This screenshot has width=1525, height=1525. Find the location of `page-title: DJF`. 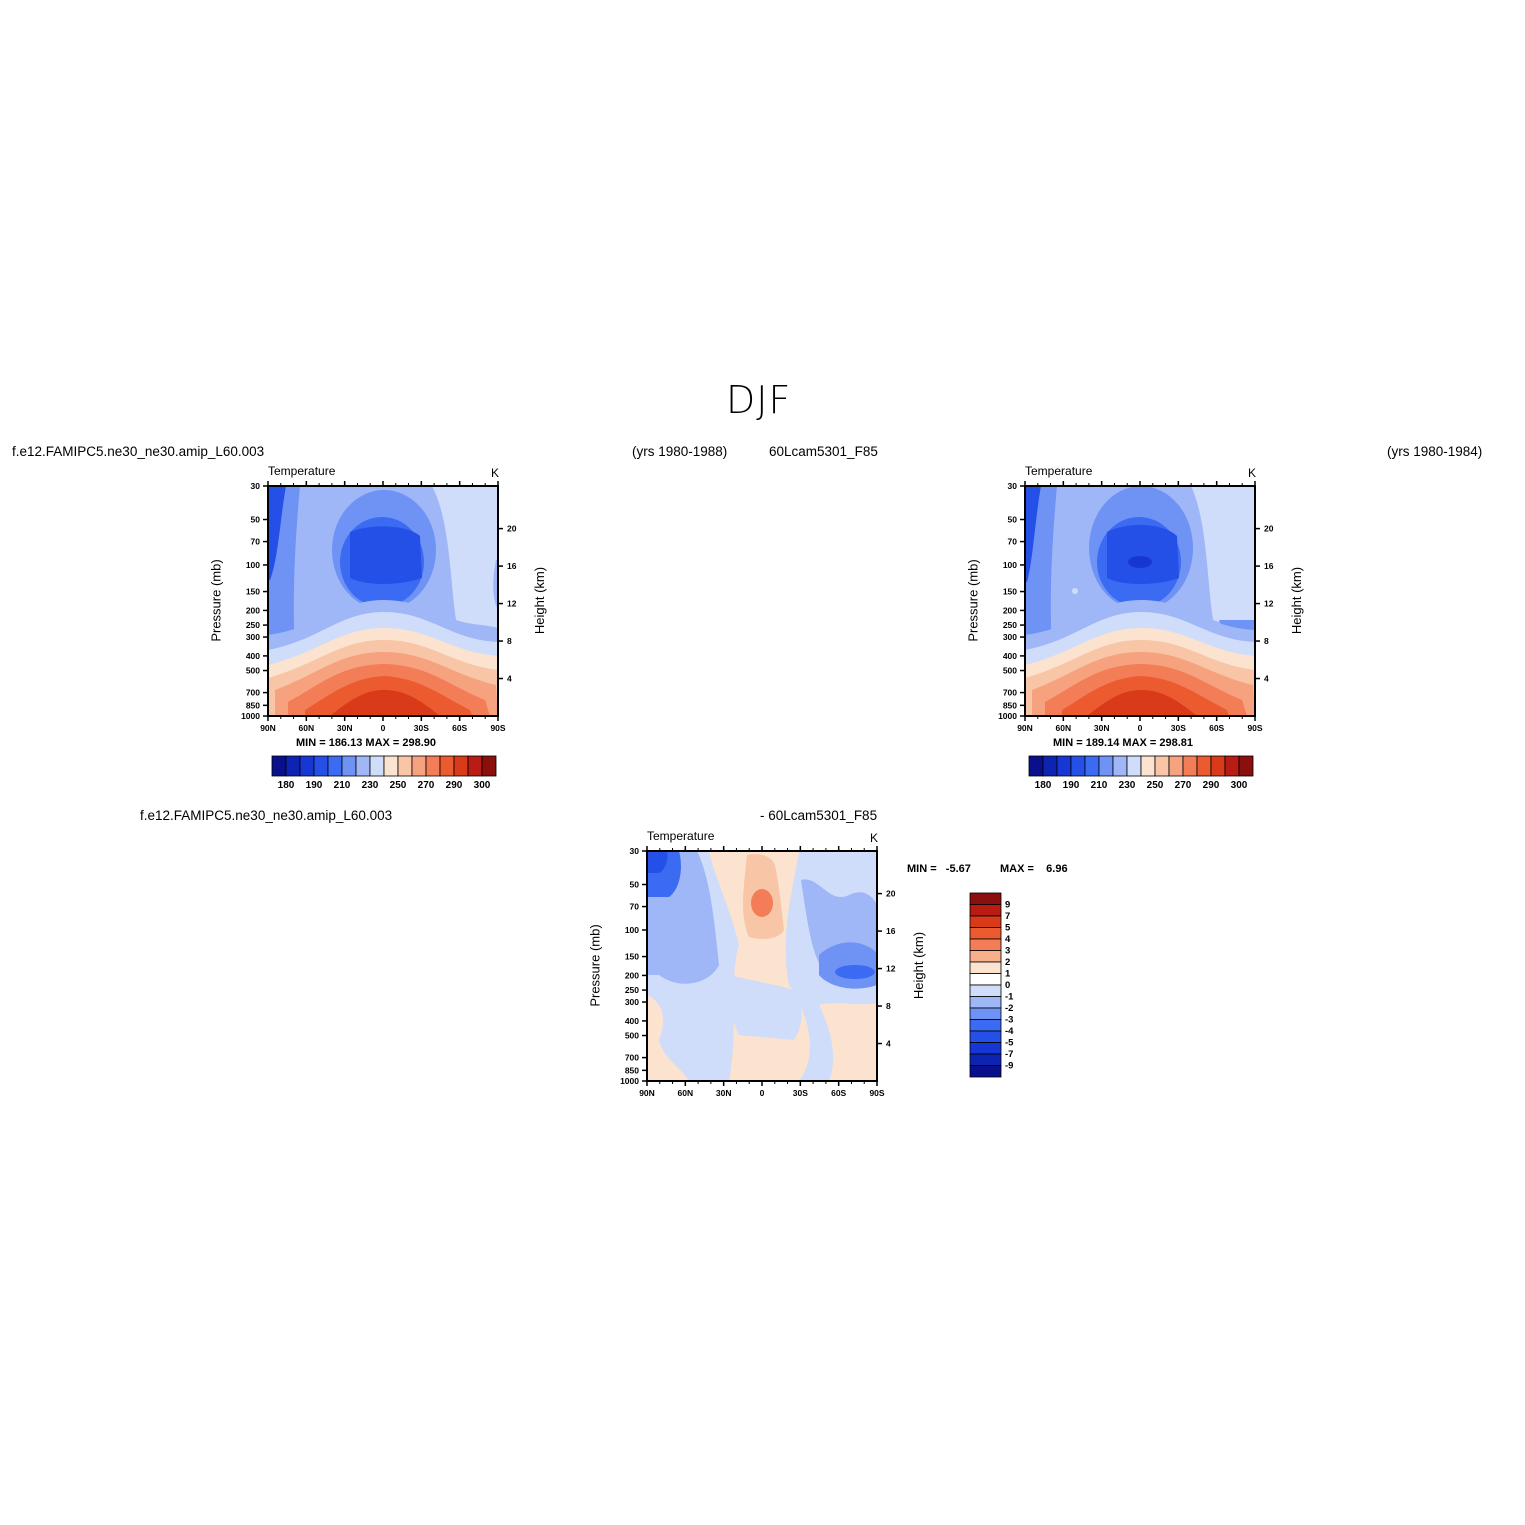

page-title: DJF is located at coordinates (759, 400).